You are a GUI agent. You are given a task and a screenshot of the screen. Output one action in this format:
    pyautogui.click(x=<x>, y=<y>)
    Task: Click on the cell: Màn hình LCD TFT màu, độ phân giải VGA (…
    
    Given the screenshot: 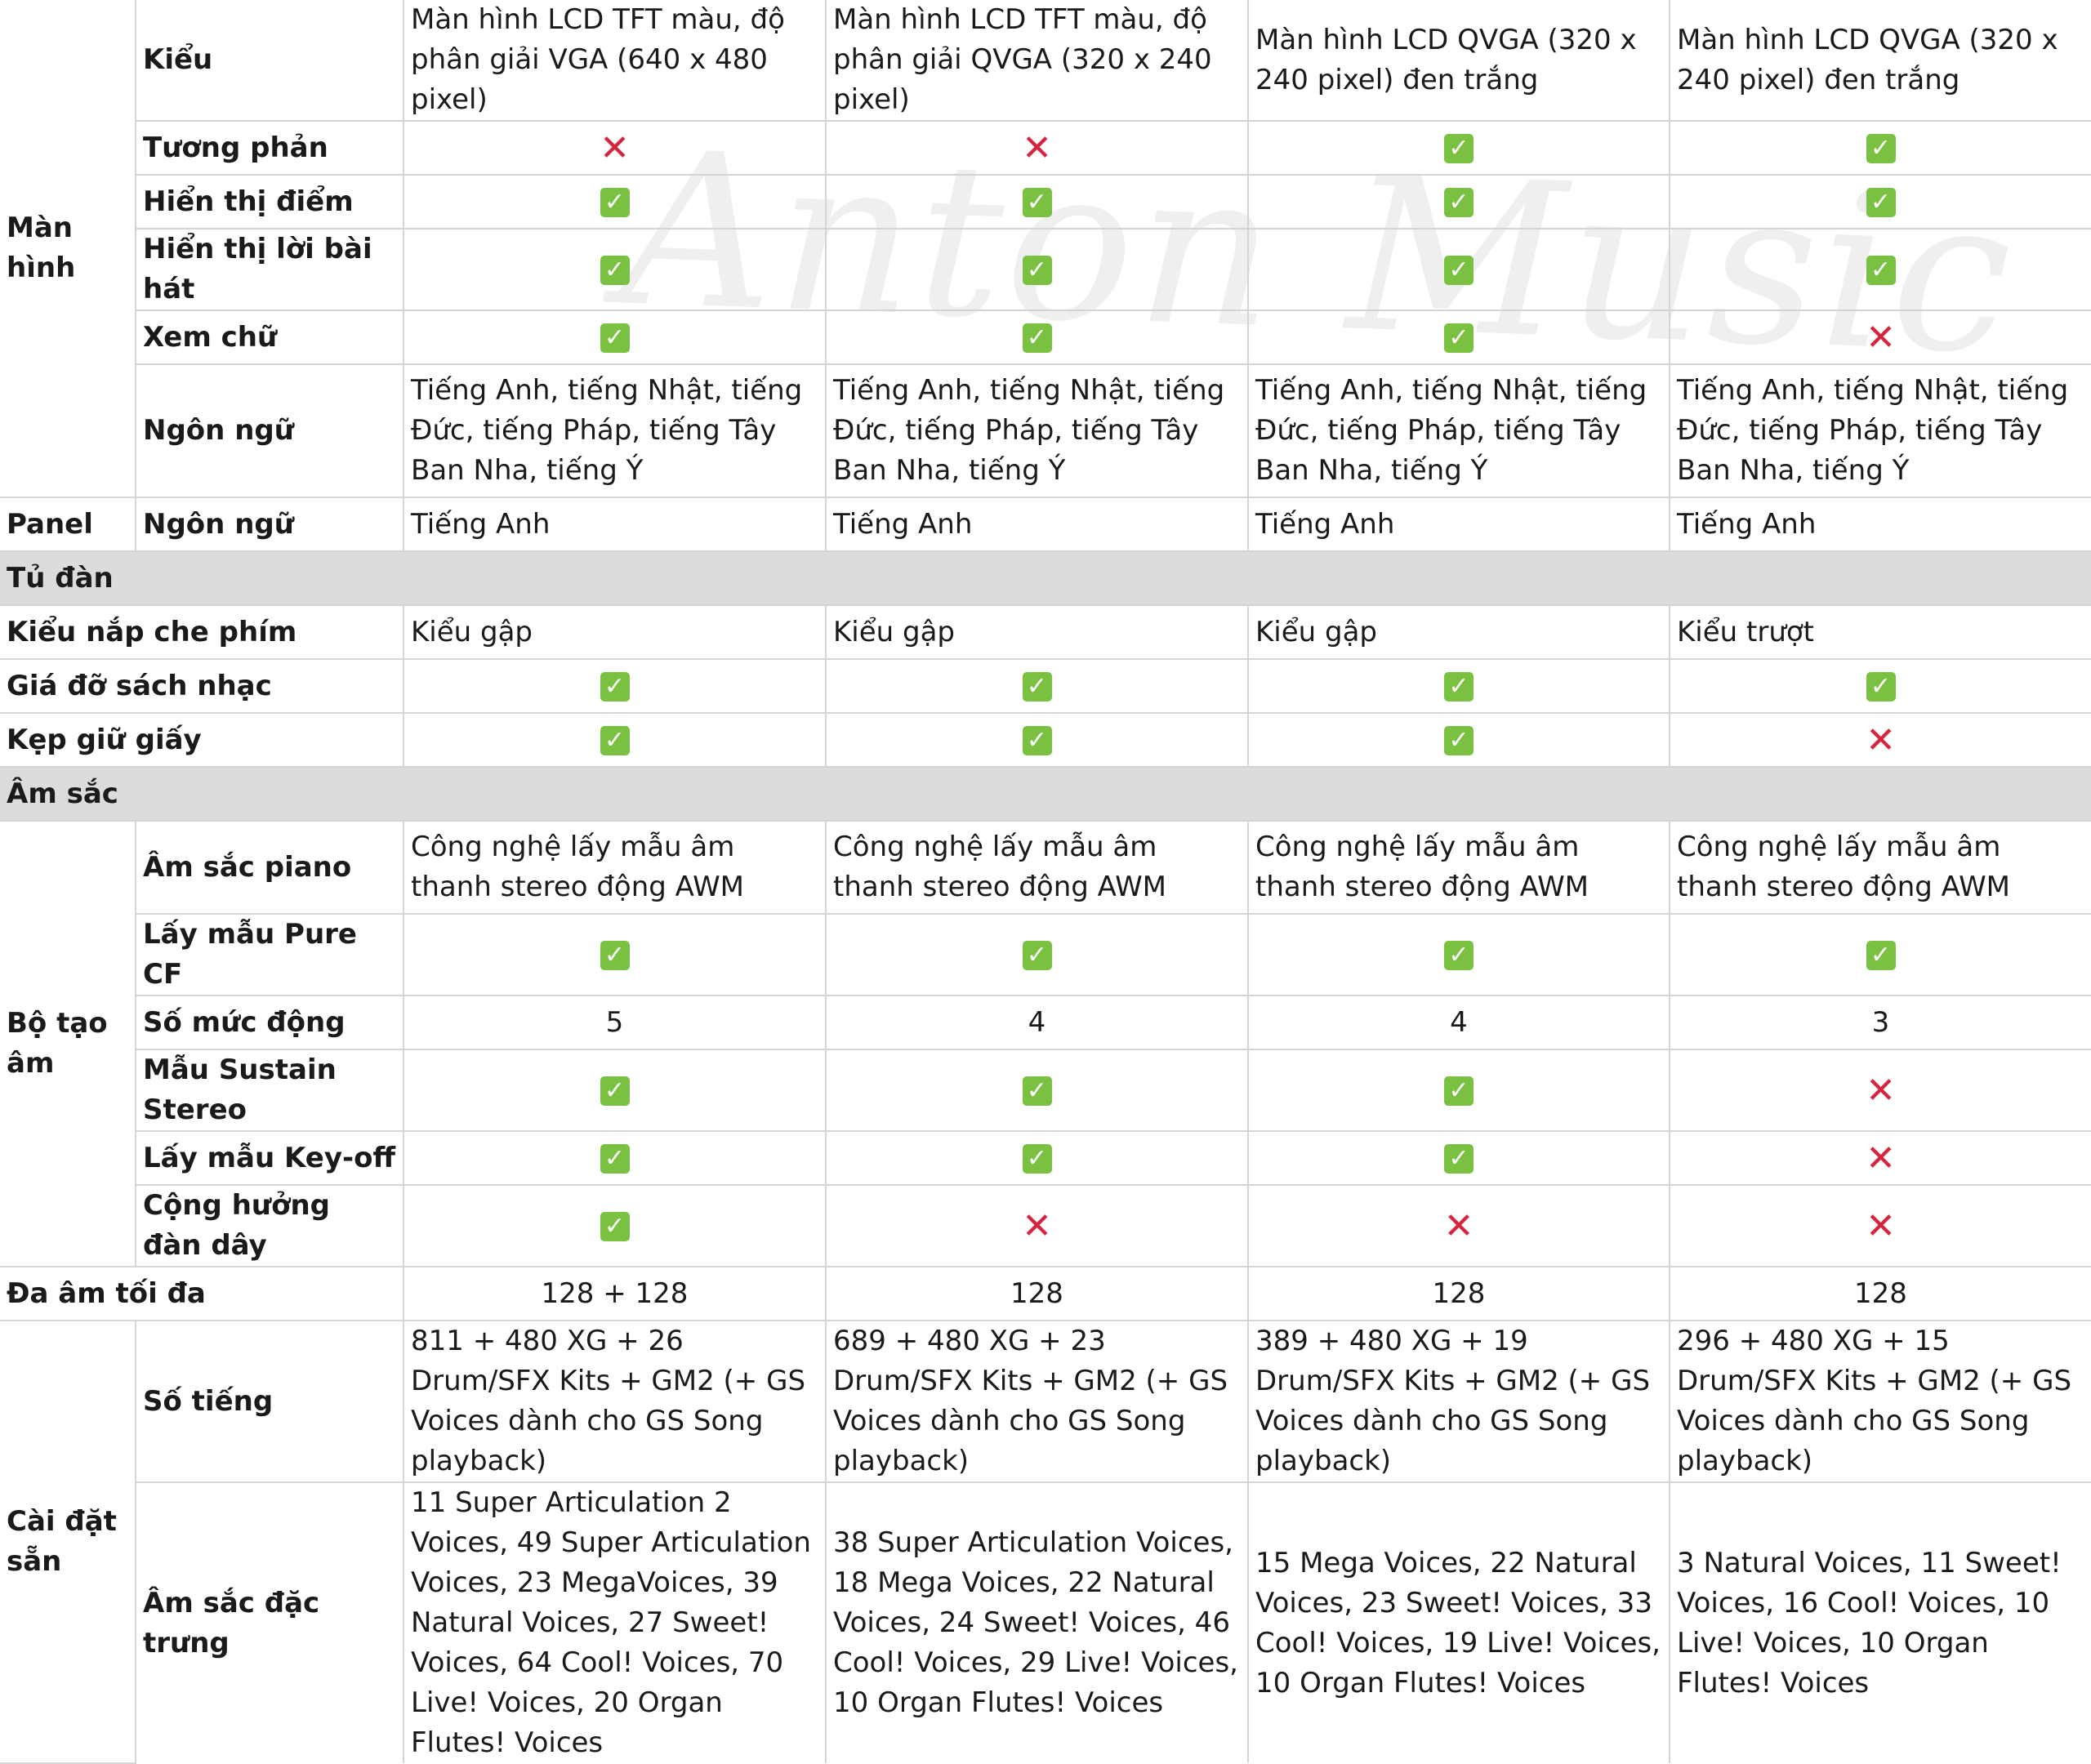 What is the action you would take?
    pyautogui.click(x=615, y=61)
    